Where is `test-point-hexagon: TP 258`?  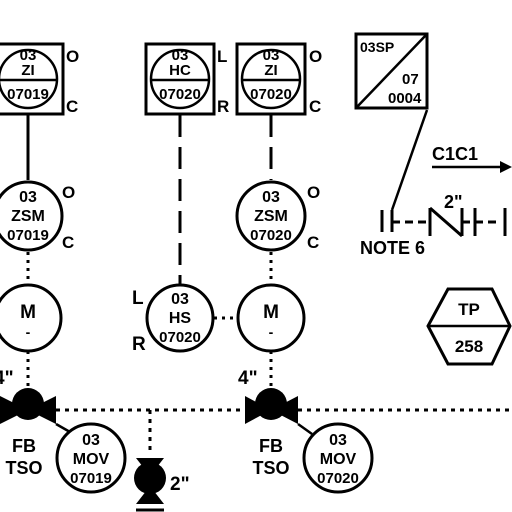 test-point-hexagon: TP 258 is located at coordinates (469, 326).